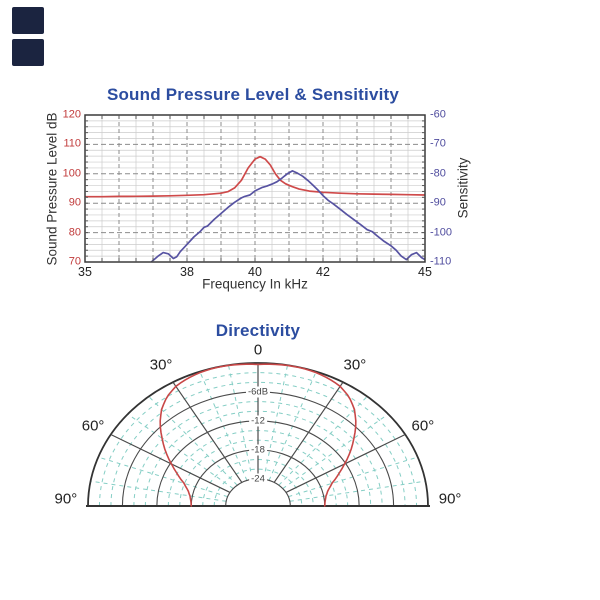 The image size is (600, 600). What do you see at coordinates (438, 202) in the screenshot?
I see `spl-ytick-right: -90` at bounding box center [438, 202].